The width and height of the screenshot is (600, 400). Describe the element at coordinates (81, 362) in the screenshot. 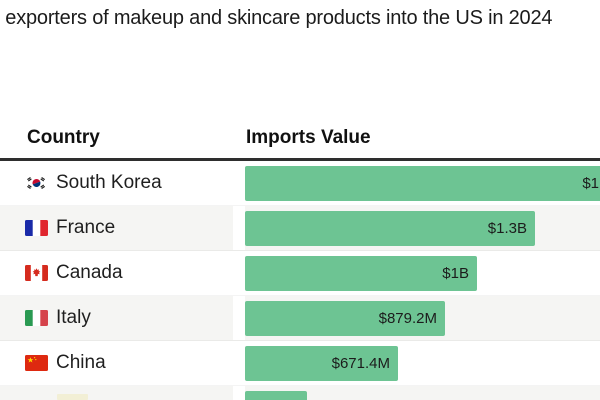

I see `country-label: China` at that location.